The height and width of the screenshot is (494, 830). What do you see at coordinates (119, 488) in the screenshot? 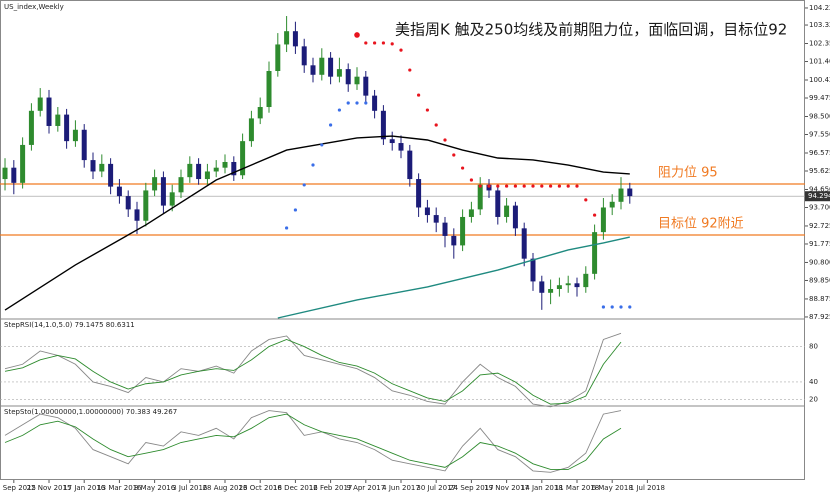
I see `x-tick-label: 13 Mar 2016` at bounding box center [119, 488].